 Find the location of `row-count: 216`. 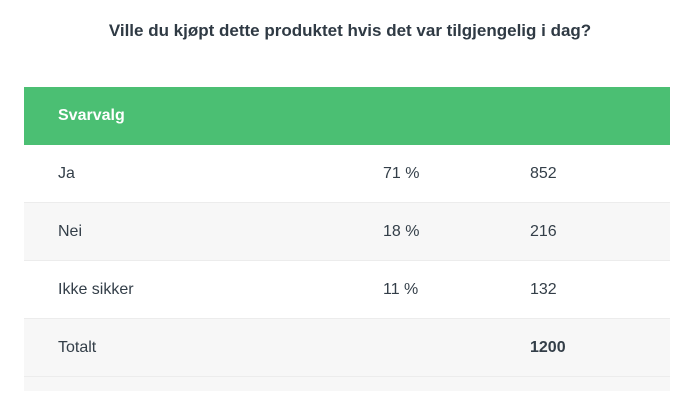

row-count: 216 is located at coordinates (543, 231).